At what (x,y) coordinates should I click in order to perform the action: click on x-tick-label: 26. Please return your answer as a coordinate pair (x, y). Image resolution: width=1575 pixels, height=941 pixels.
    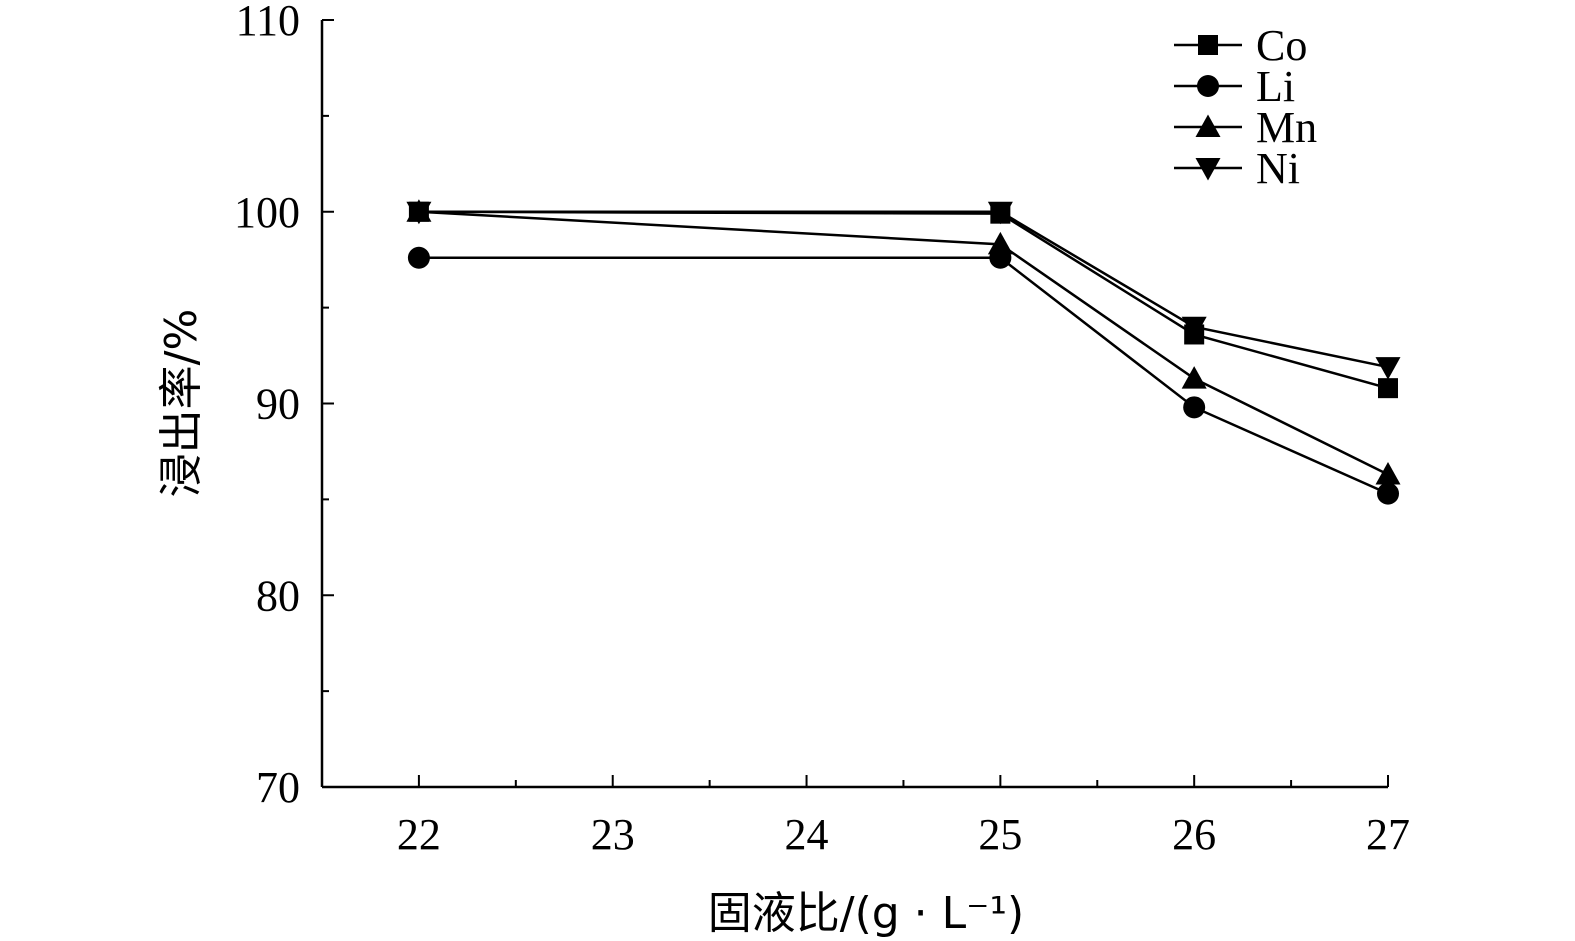
    Looking at the image, I should click on (1194, 834).